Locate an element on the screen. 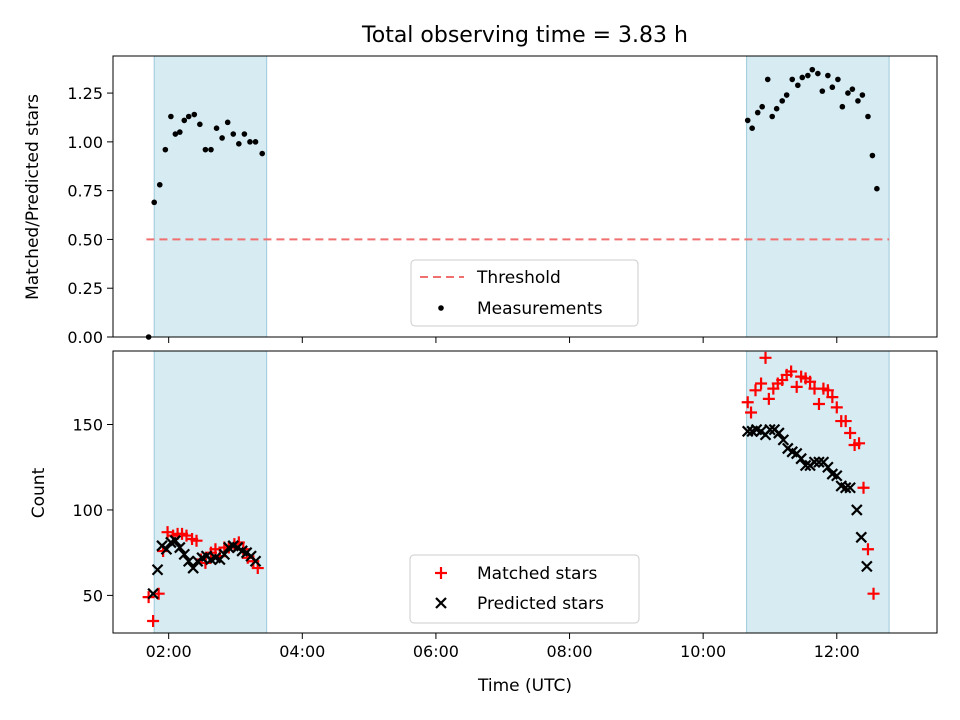 This screenshot has width=960, height=720. legend-matched-label: Matched stars is located at coordinates (537, 574).